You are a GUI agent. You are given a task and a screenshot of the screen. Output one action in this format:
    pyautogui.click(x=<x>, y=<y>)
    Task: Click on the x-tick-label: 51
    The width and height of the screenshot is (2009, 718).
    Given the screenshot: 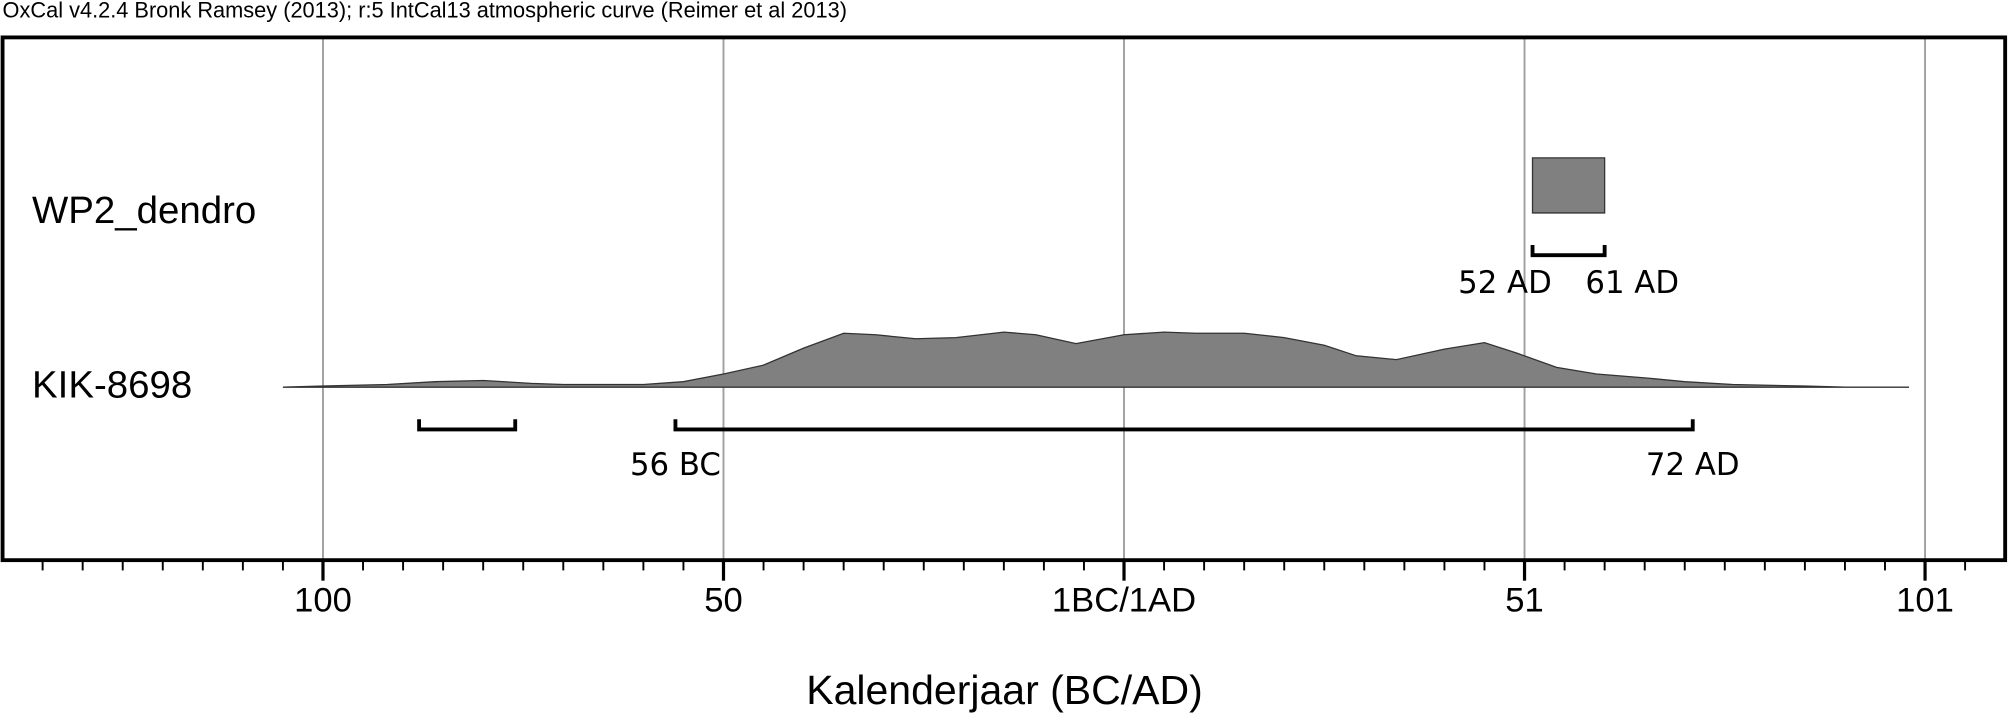 What is the action you would take?
    pyautogui.click(x=1524, y=601)
    